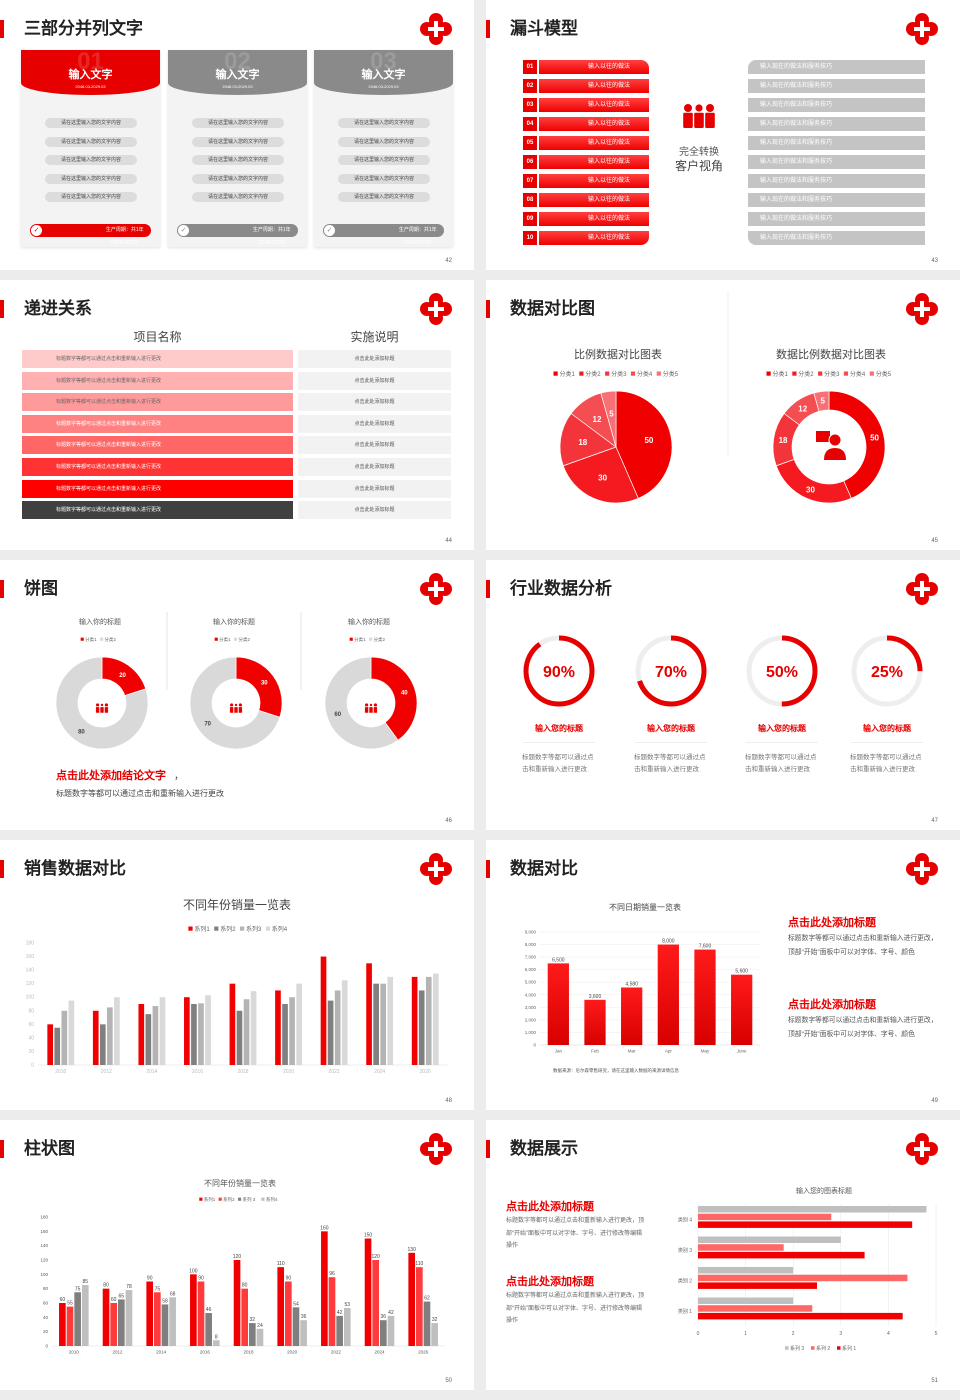 The height and width of the screenshot is (1400, 960). Describe the element at coordinates (228, 929) in the screenshot. I see `legend-label: 系列2` at that location.